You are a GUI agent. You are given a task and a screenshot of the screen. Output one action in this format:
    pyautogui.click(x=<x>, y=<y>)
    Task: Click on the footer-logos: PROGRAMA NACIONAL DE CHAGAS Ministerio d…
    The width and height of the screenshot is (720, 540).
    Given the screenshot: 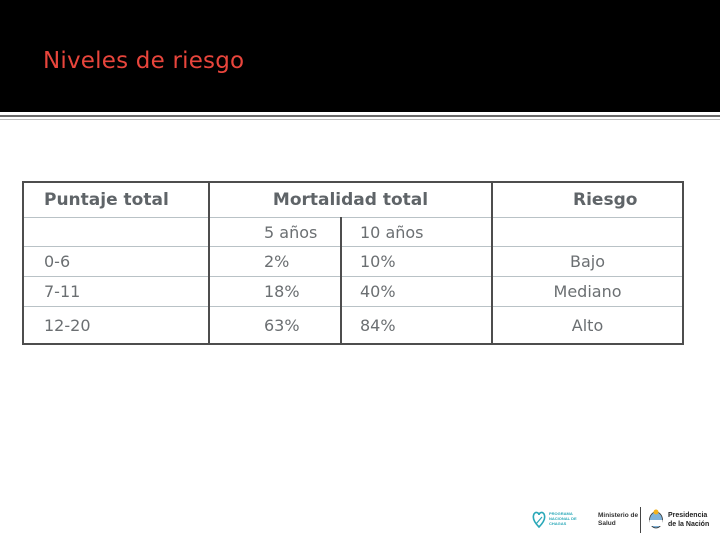 What is the action you would take?
    pyautogui.click(x=625, y=520)
    